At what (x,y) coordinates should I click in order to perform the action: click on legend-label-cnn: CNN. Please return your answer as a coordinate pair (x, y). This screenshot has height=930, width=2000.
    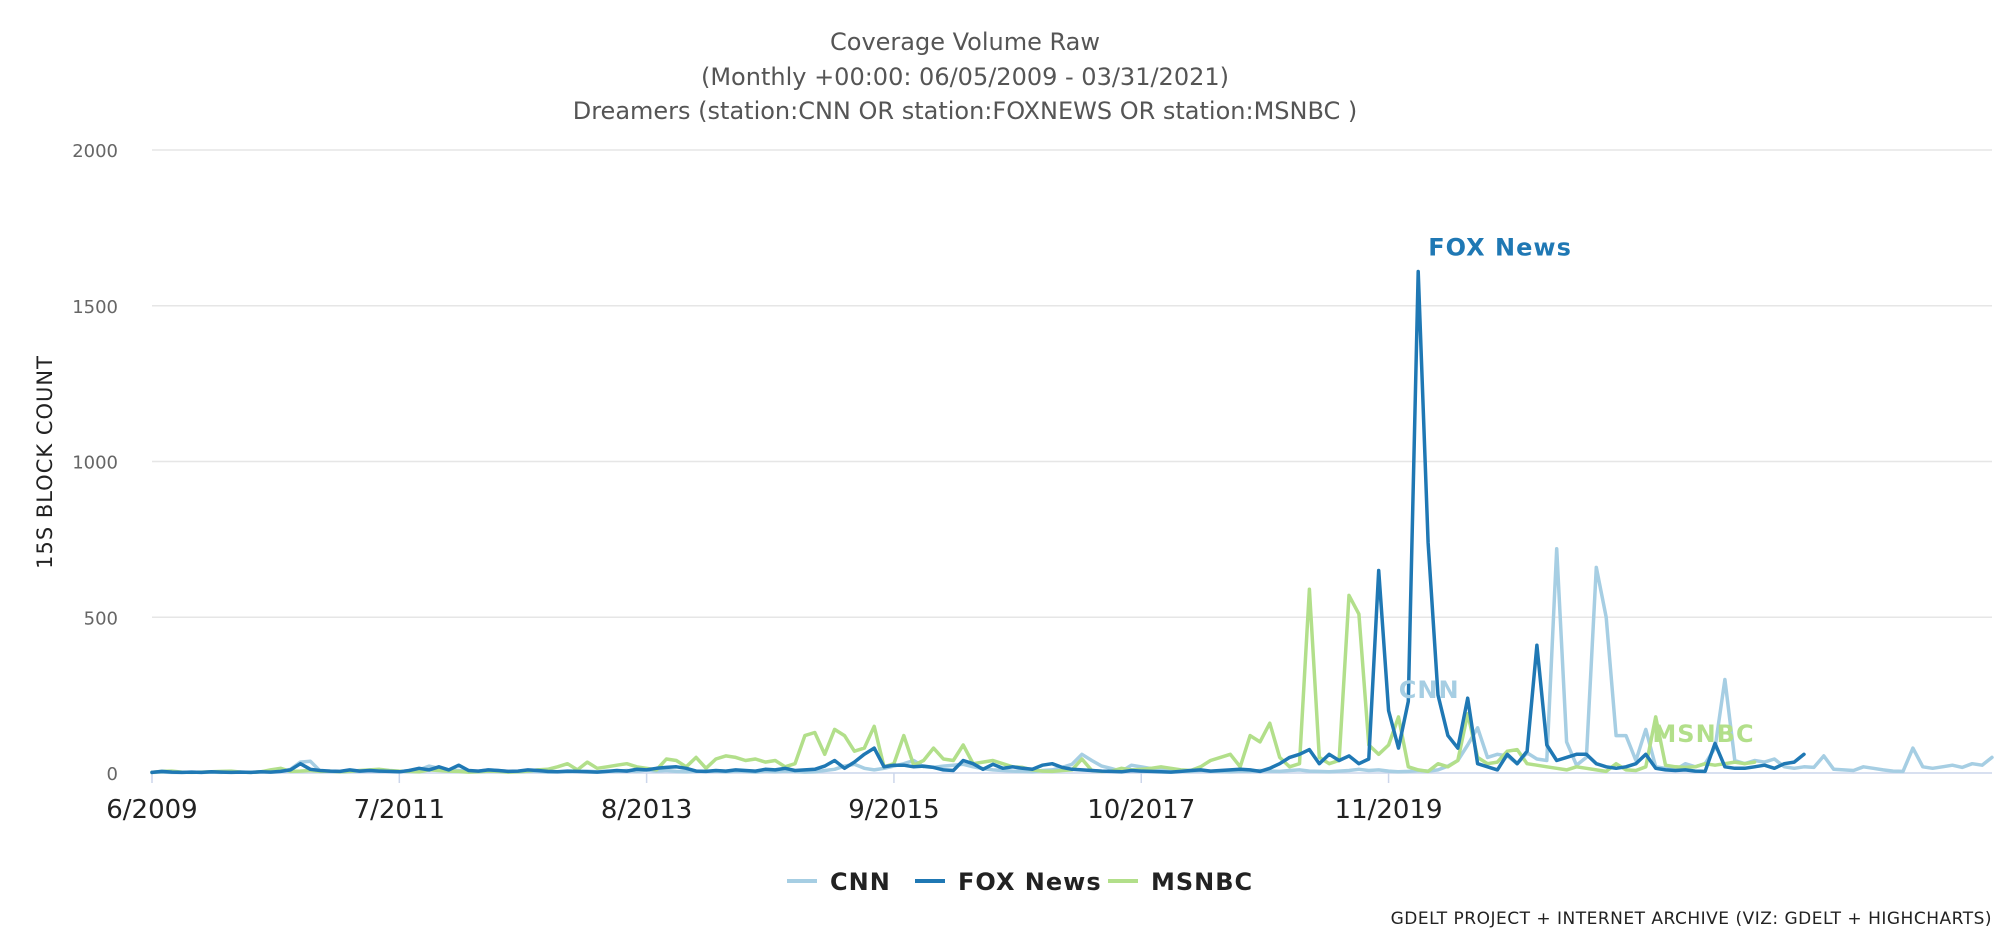
    Looking at the image, I should click on (860, 882).